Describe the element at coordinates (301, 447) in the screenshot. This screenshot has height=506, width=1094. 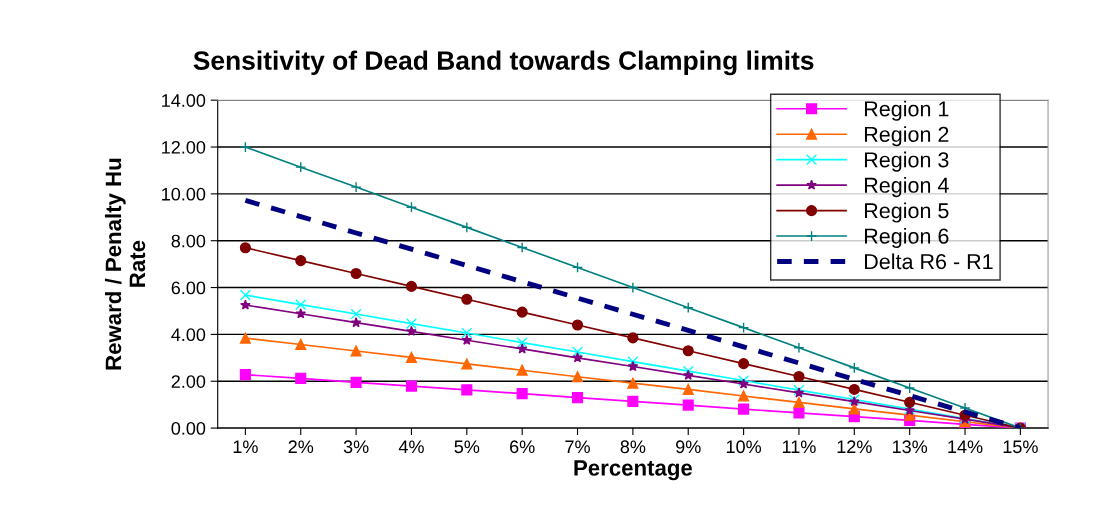
I see `x-tick-label: 2%` at that location.